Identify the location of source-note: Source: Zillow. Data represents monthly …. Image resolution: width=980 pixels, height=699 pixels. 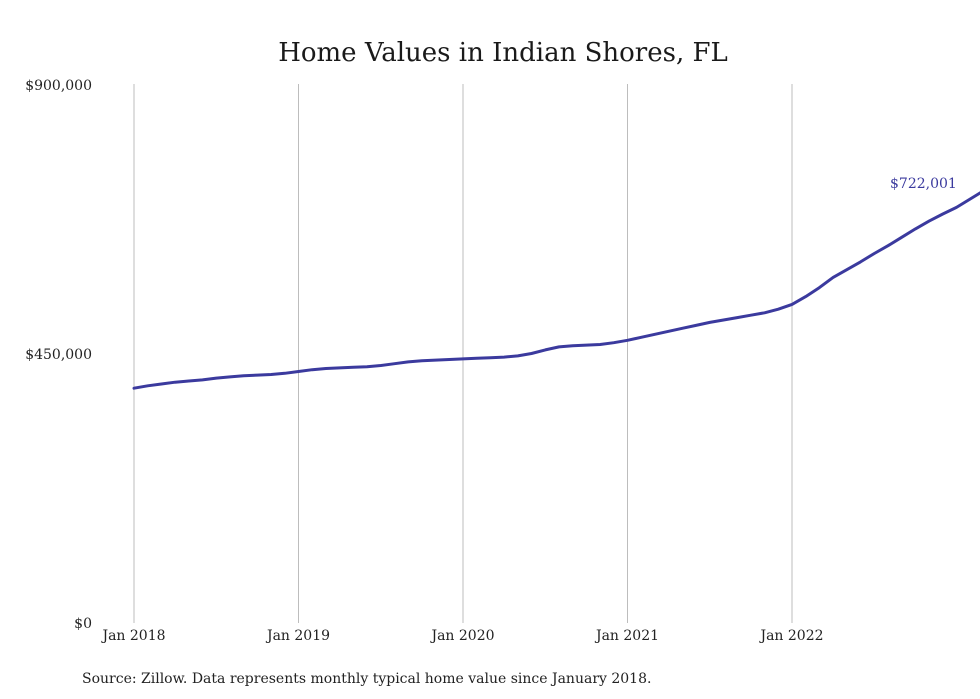
(366, 679).